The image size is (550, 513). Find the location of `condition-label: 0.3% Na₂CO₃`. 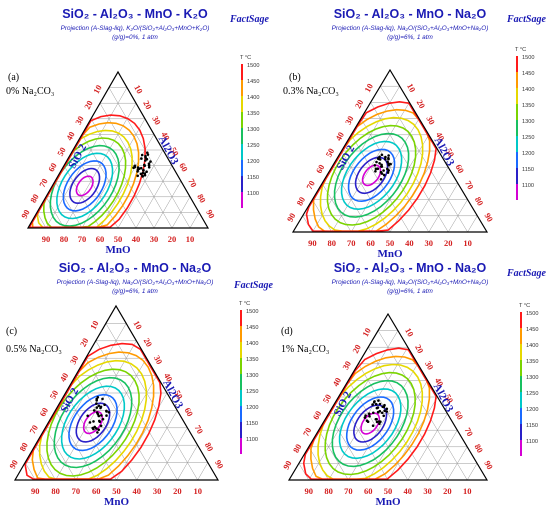

condition-label: 0.3% Na₂CO₃ is located at coordinates (311, 91).